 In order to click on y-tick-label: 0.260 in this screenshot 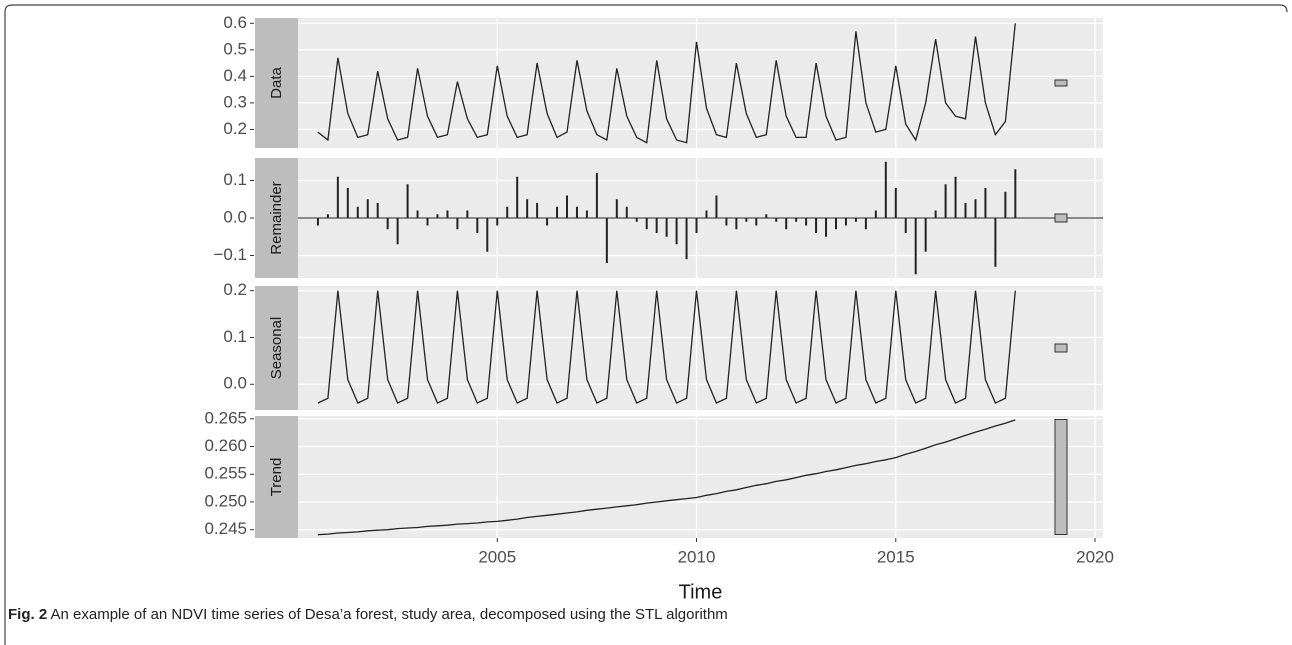, I will do `click(225, 445)`.